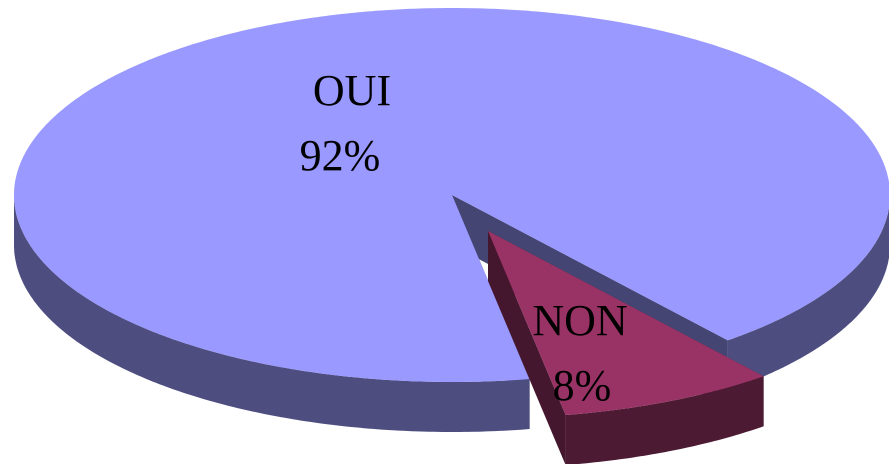  What do you see at coordinates (579, 320) in the screenshot?
I see `slice-label: NON` at bounding box center [579, 320].